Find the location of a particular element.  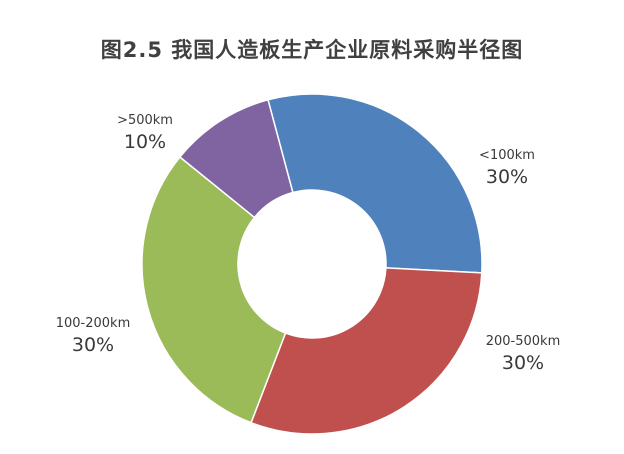

slice-label-100-200: 100-200km 30% is located at coordinates (93, 337).